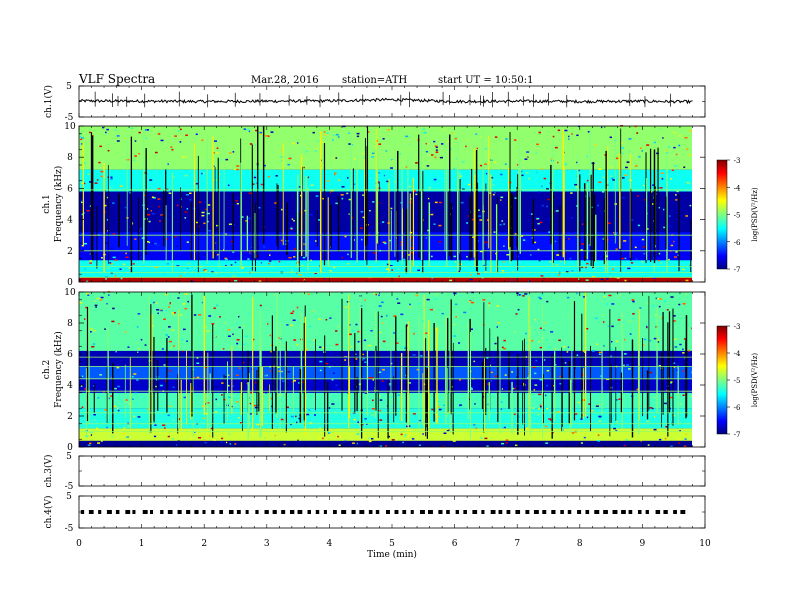 The height and width of the screenshot is (612, 792). Describe the element at coordinates (675, 512) in the screenshot. I see `ch4-pulse` at that location.